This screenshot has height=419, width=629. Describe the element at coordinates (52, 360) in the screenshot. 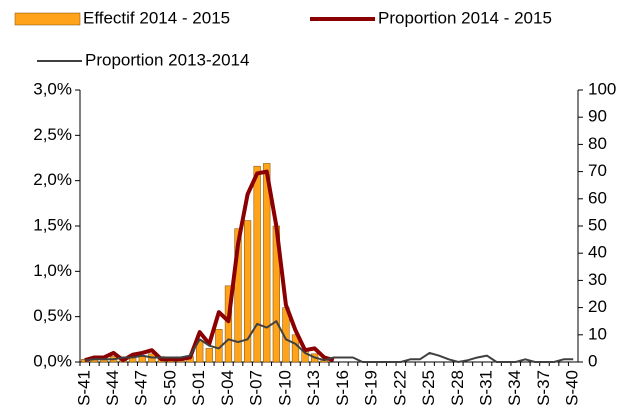

I see `y-tick-label: 0,0%` at that location.